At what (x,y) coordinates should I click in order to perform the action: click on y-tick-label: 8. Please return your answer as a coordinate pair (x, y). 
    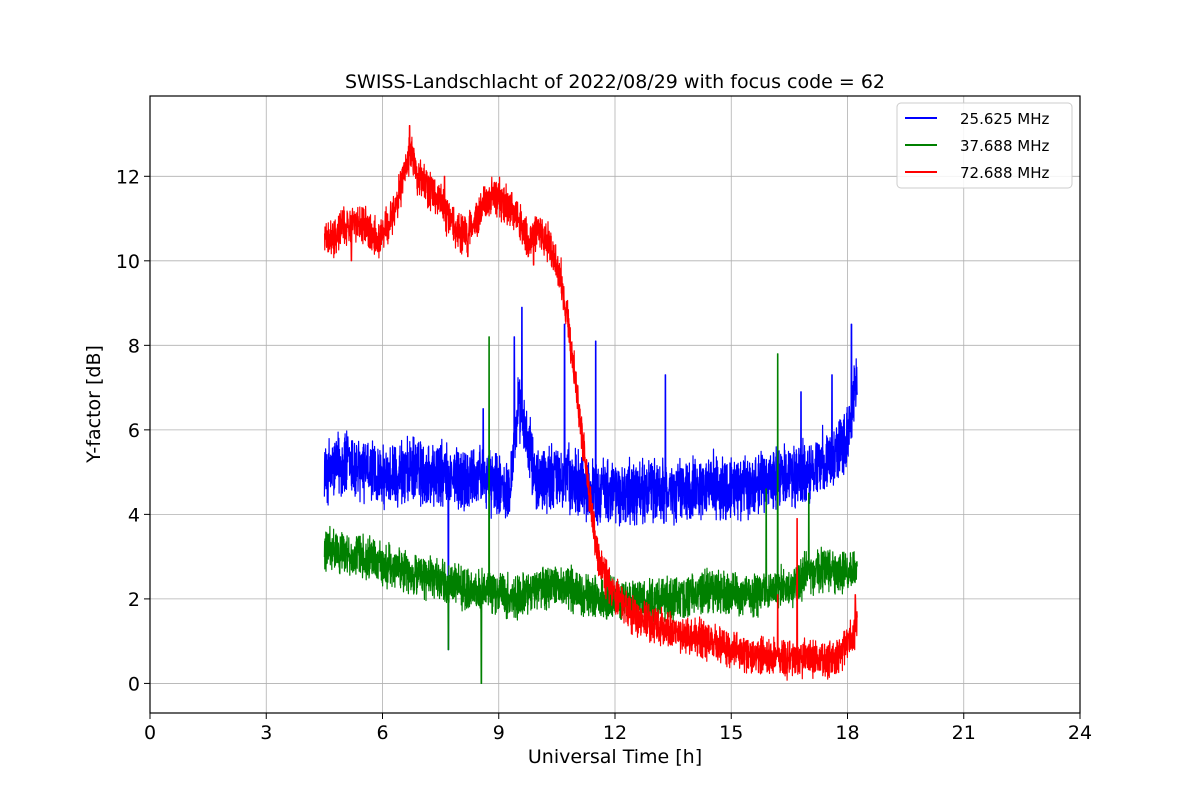
    Looking at the image, I should click on (134, 346).